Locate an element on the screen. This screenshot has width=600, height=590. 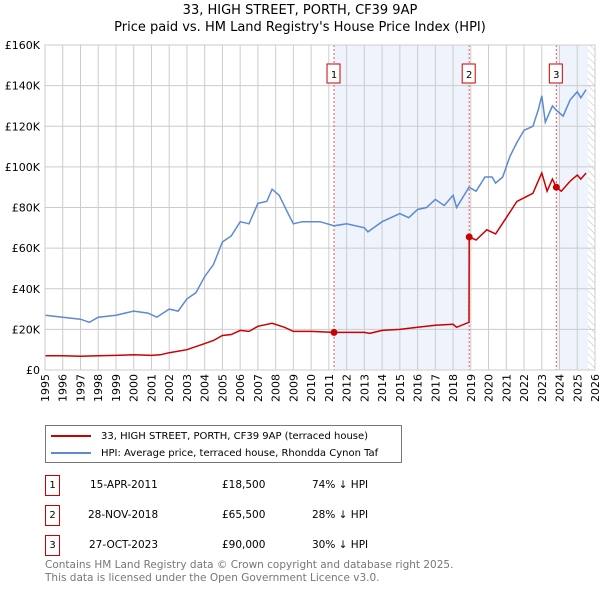
sale-hpi-diff: 74% ↓ HPI is located at coordinates (340, 485).